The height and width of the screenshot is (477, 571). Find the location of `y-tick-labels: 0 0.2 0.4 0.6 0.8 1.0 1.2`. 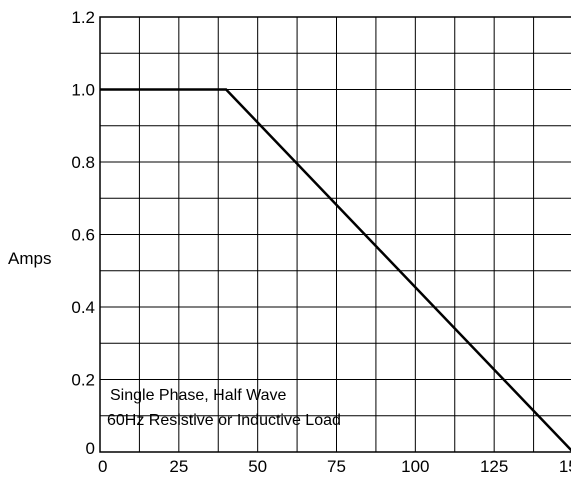

y-tick-labels: 0 0.2 0.4 0.6 0.8 1.0 1.2 is located at coordinates (83, 233).